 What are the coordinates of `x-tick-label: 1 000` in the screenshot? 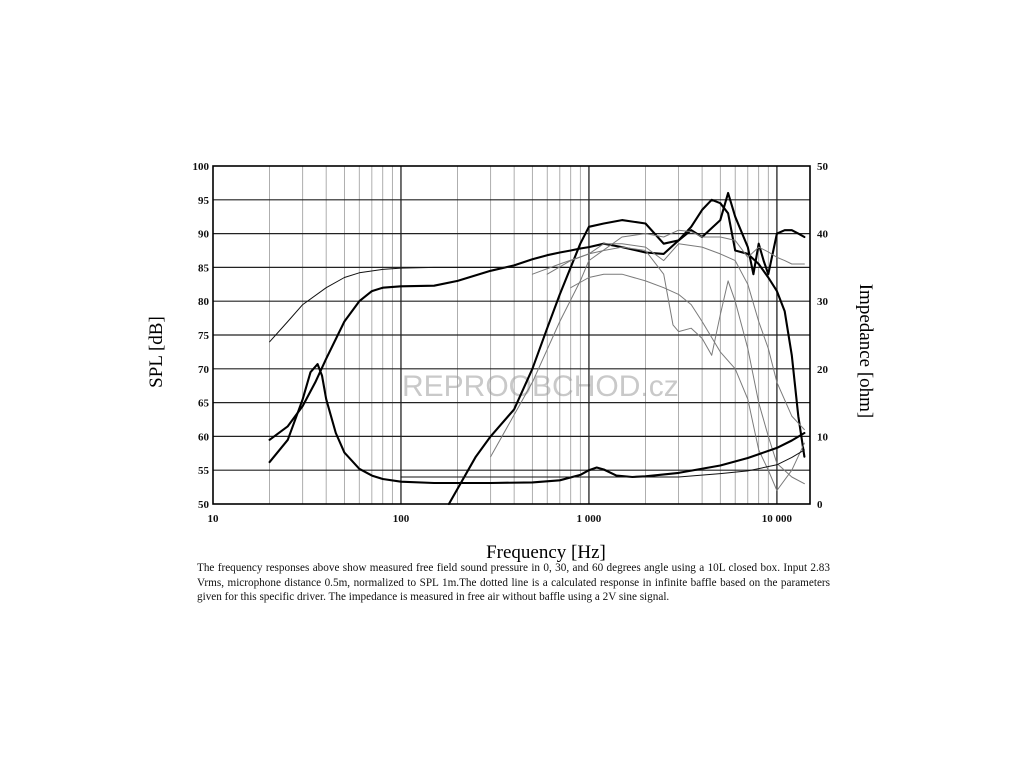 It's located at (589, 519).